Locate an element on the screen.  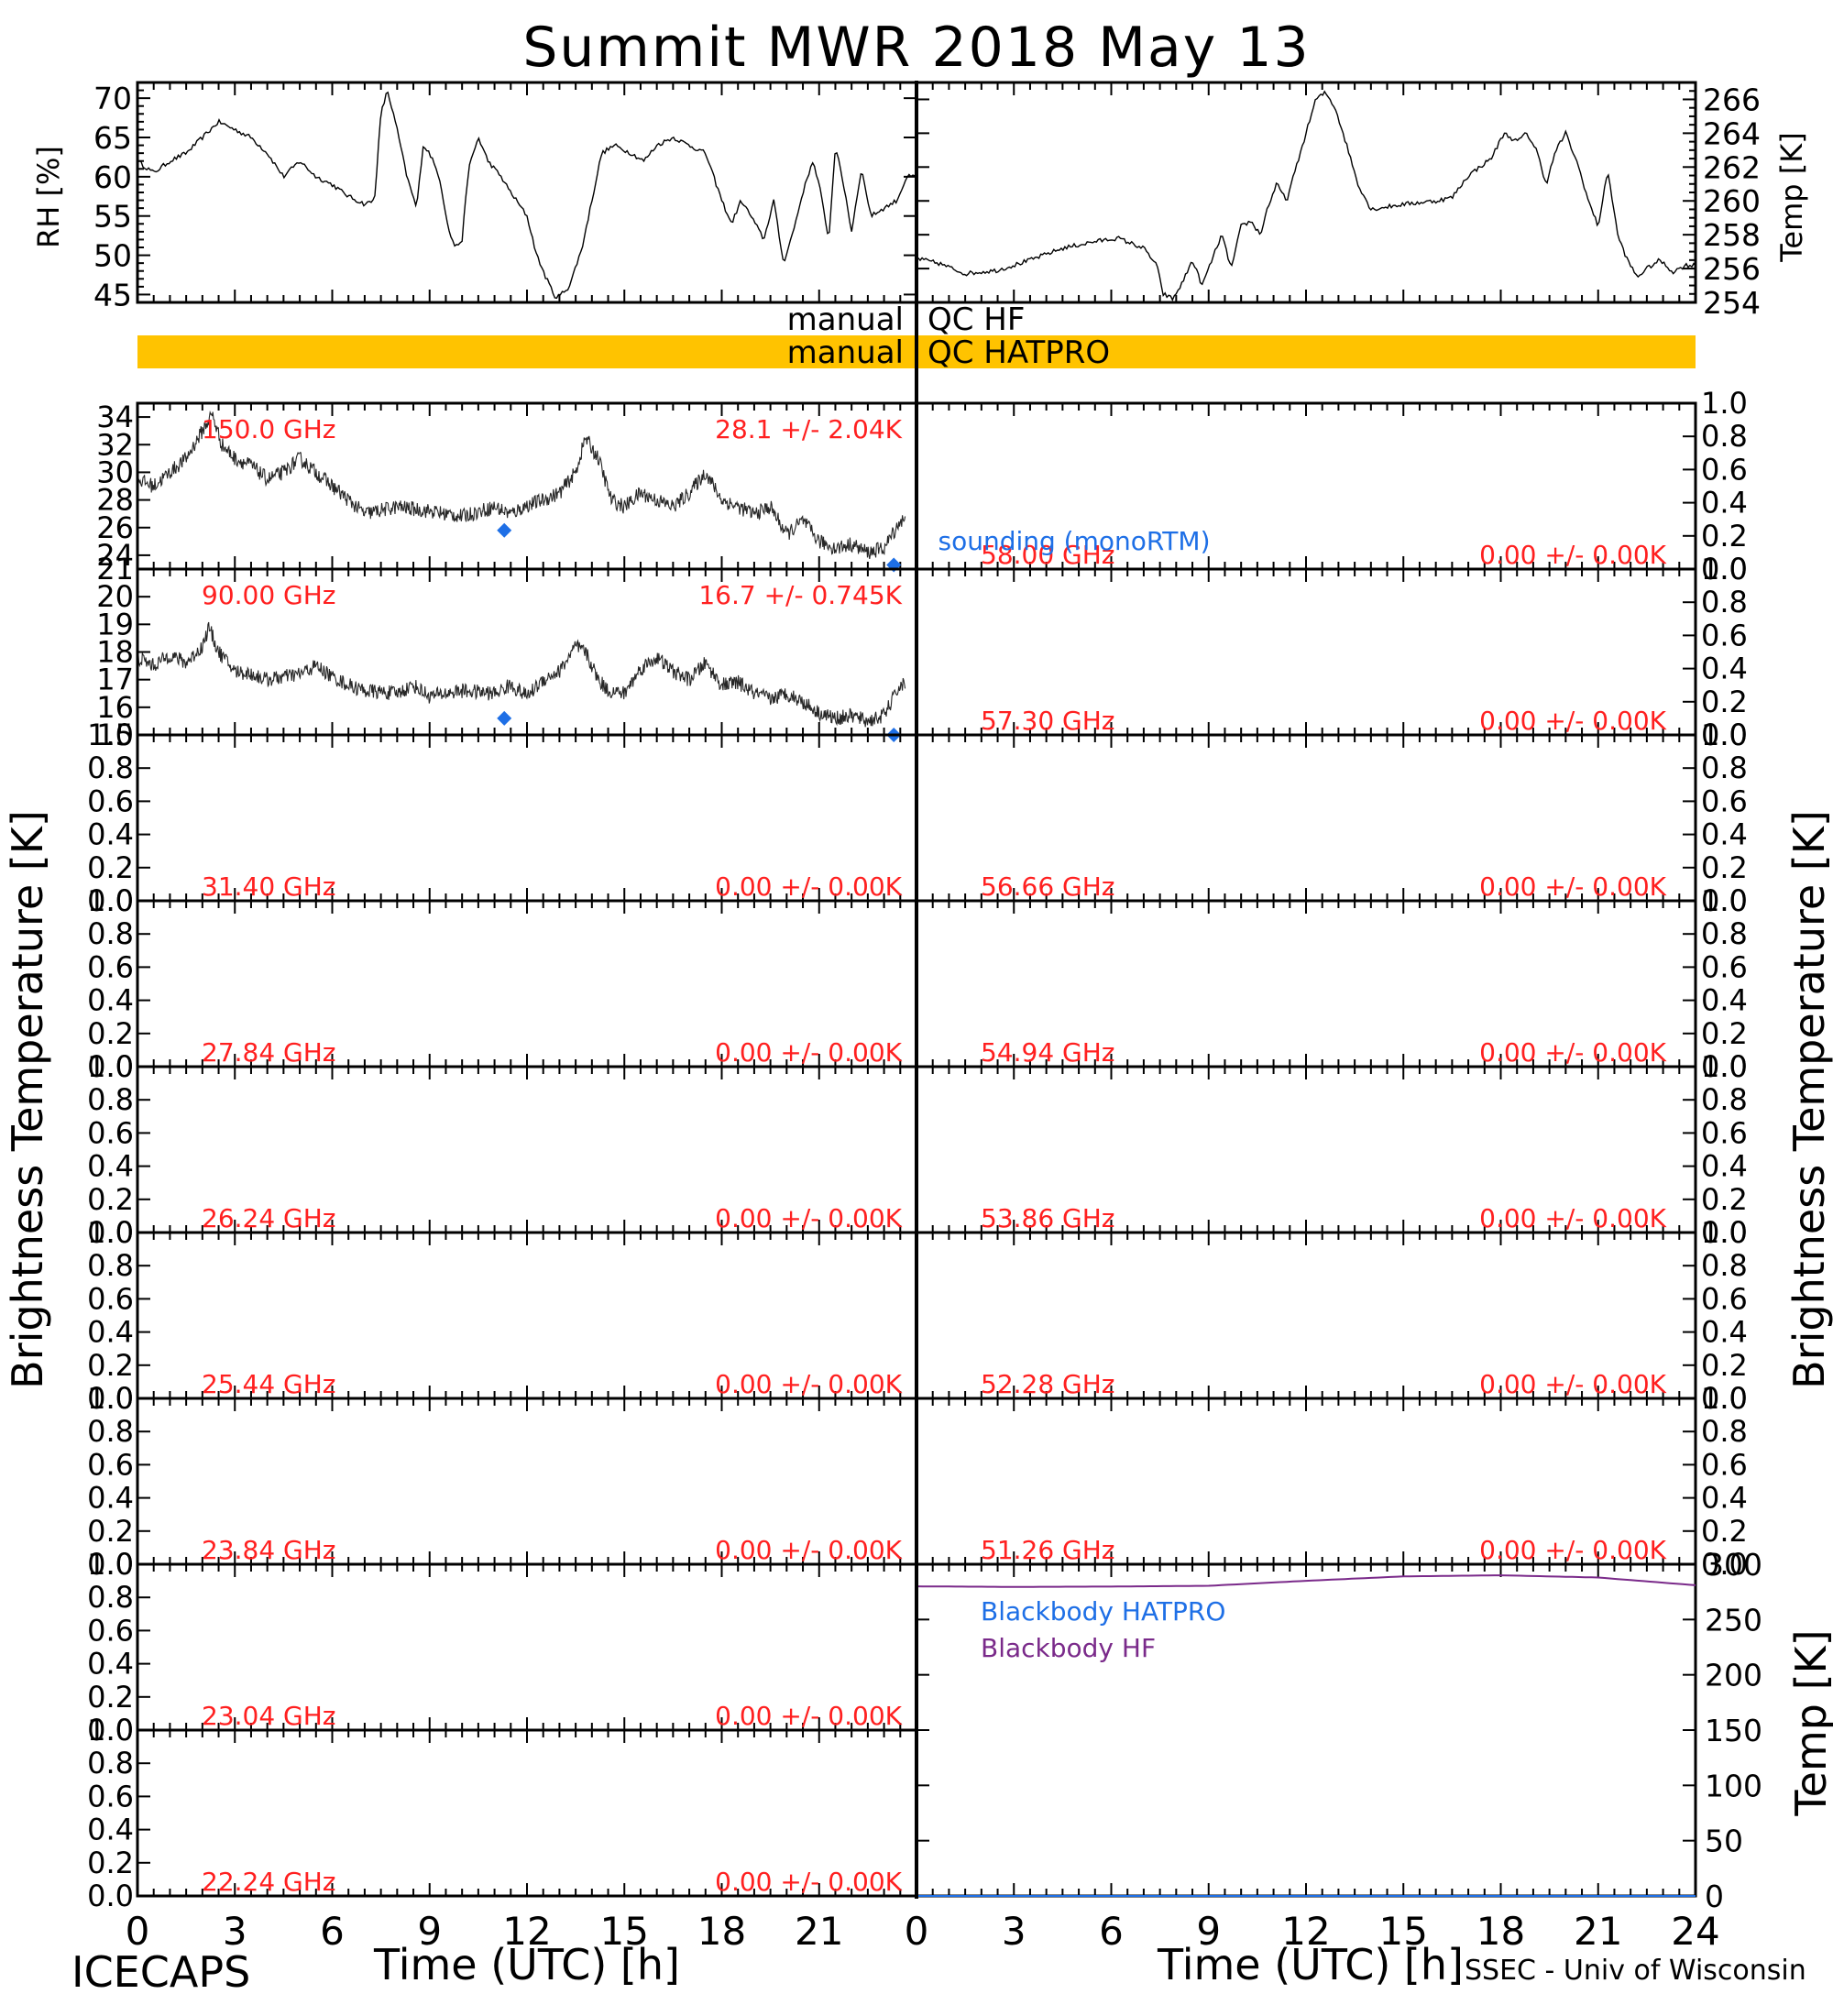
tb-freq-label: 23.84 GHz is located at coordinates (269, 1550).